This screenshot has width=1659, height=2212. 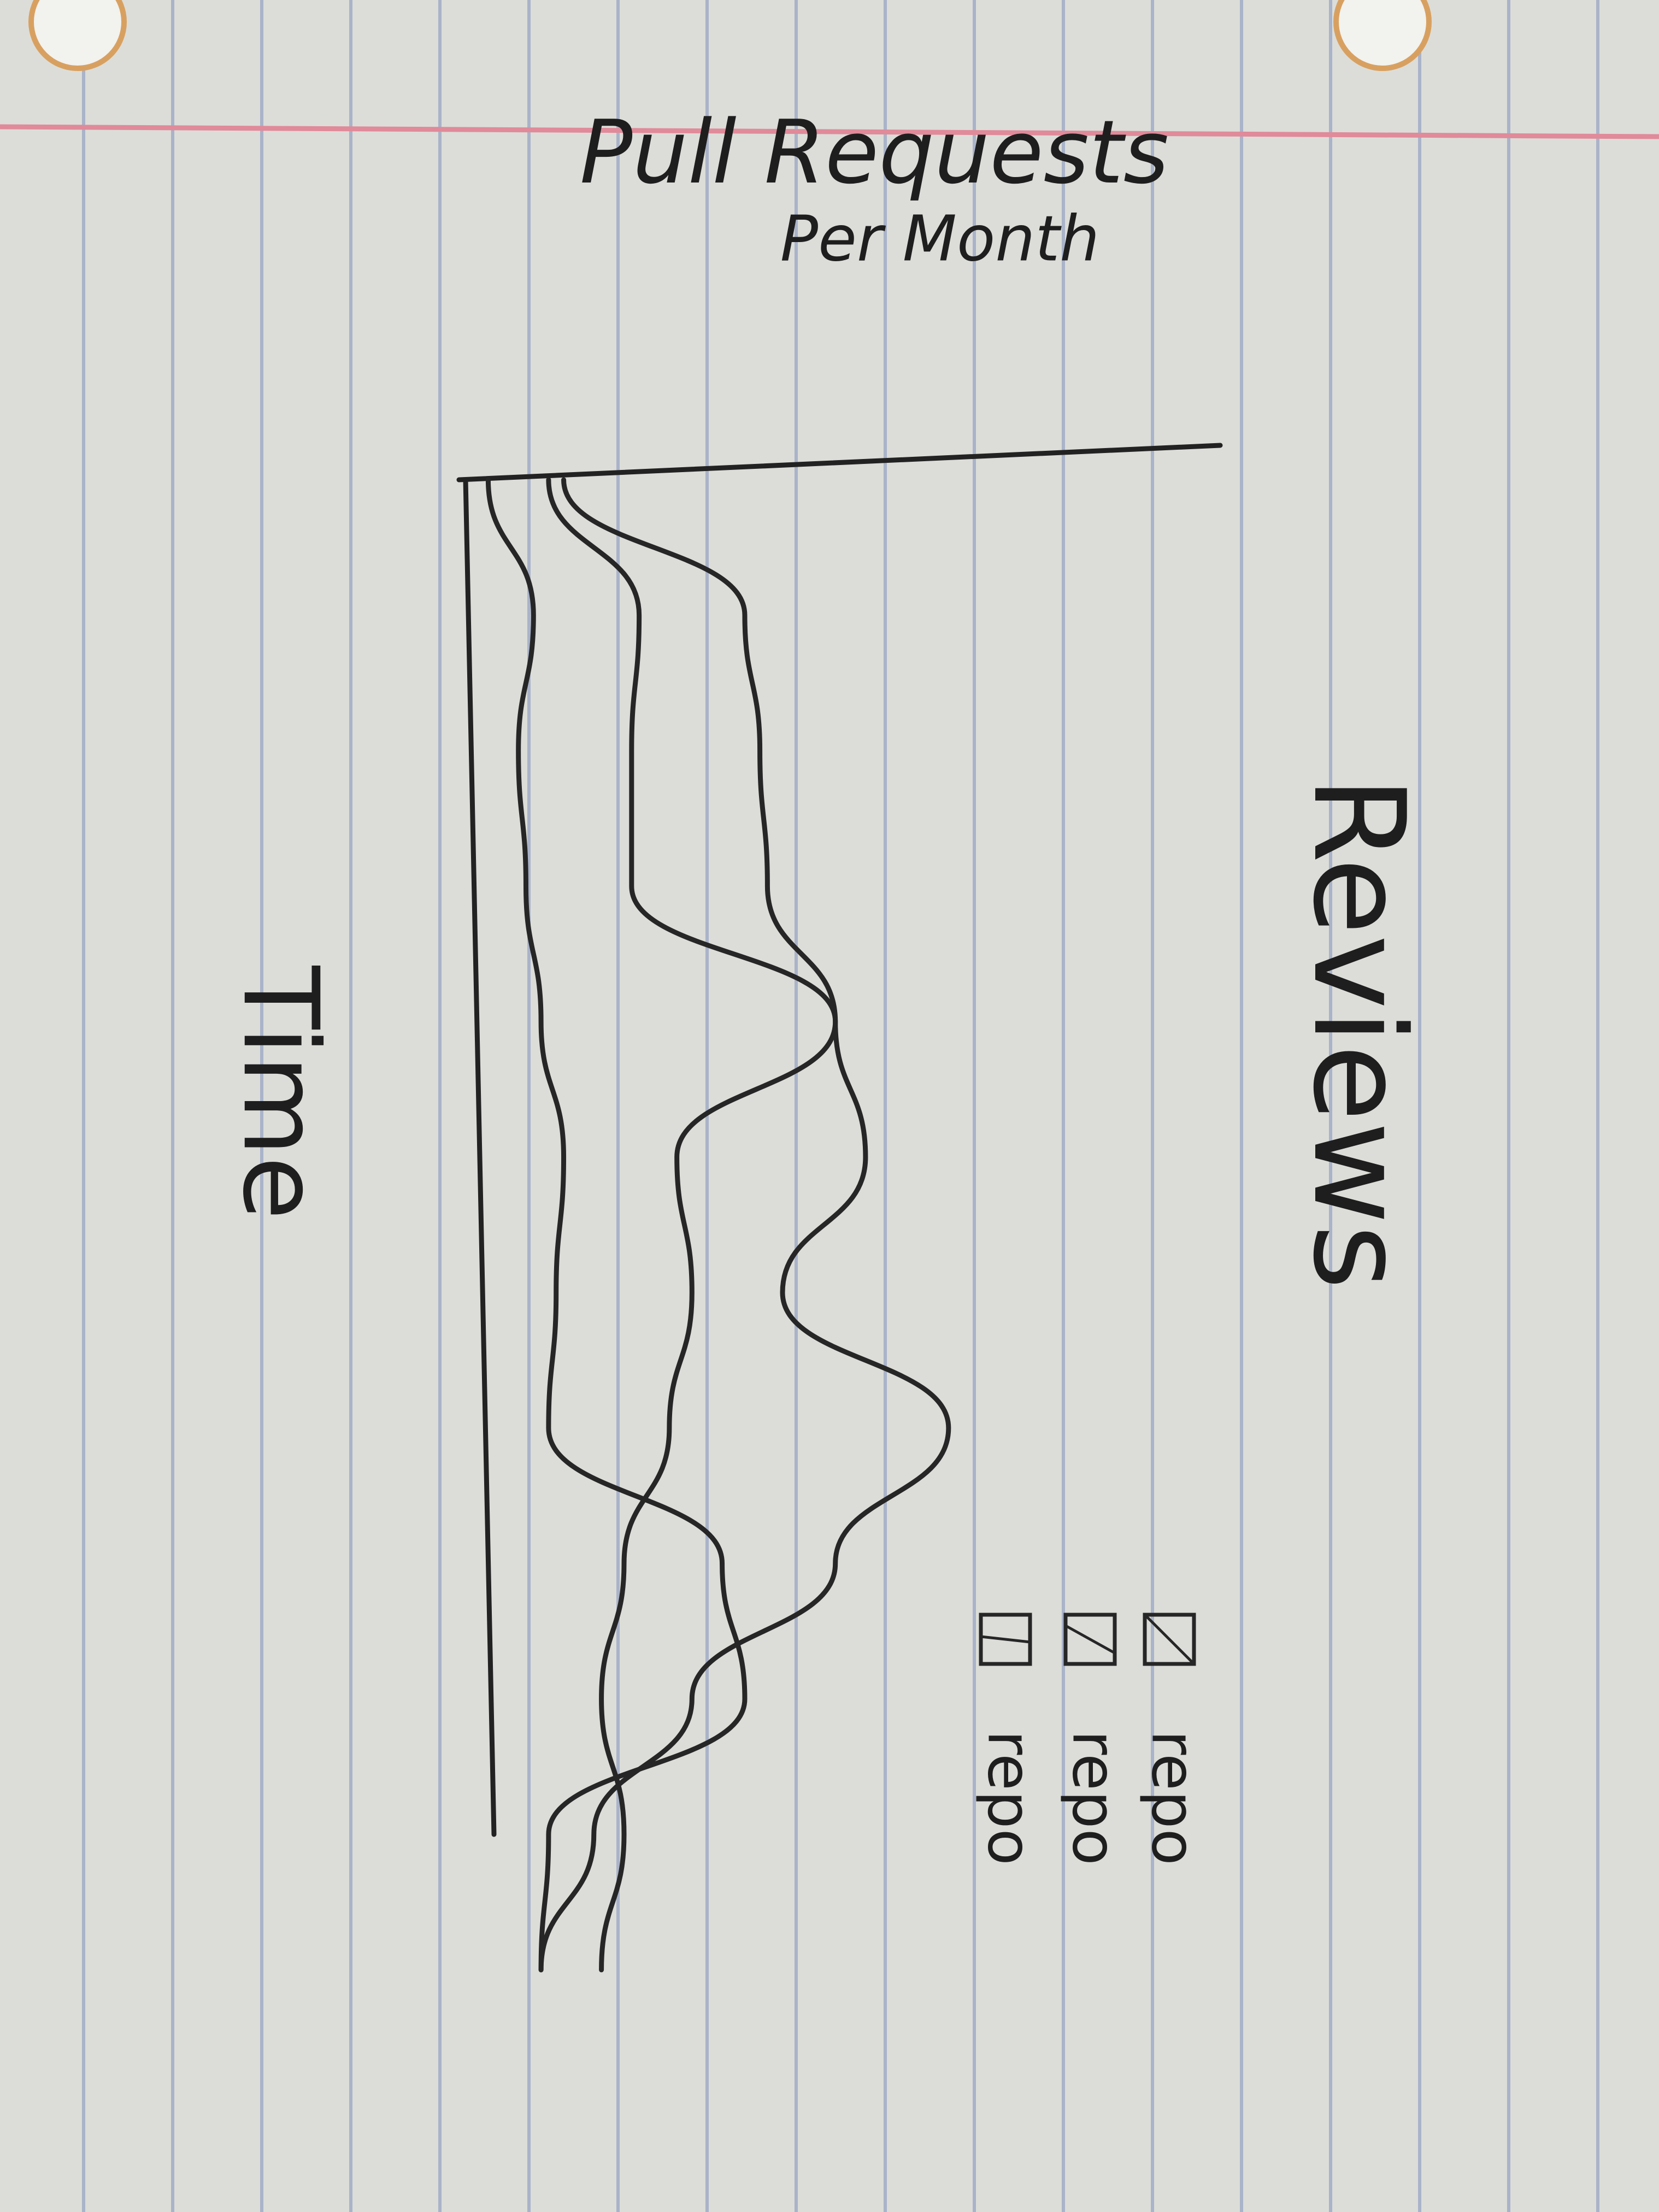 What do you see at coordinates (939, 239) in the screenshot?
I see `chart-subtitle: Per Month` at bounding box center [939, 239].